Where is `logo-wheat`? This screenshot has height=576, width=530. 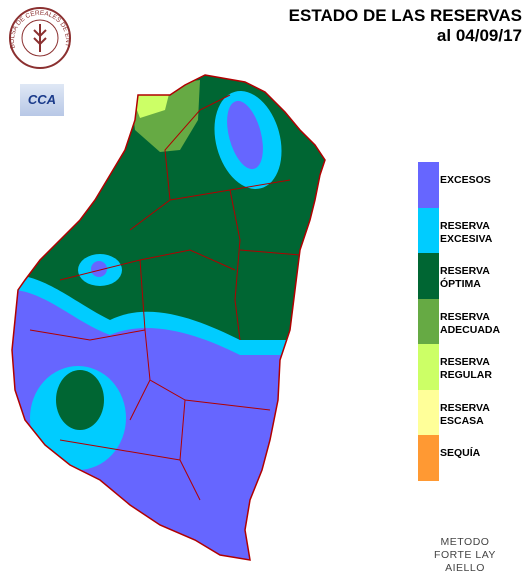 logo-wheat is located at coordinates (40, 38).